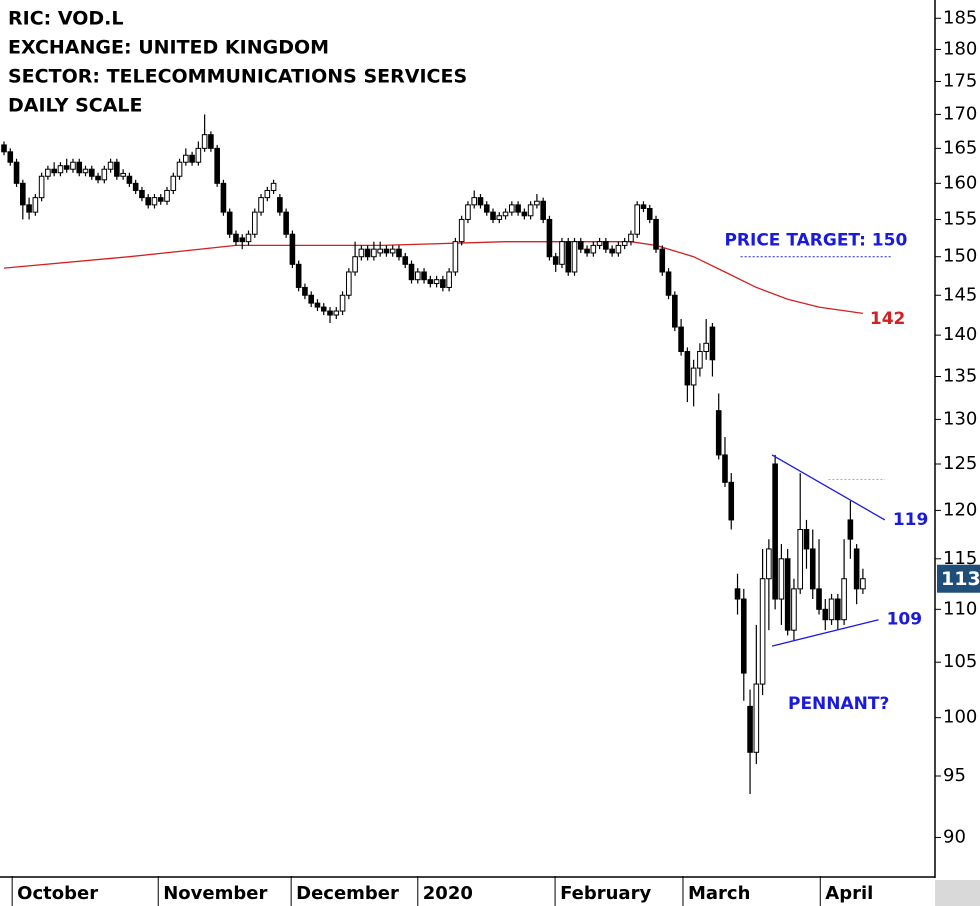 The image size is (980, 906). What do you see at coordinates (960, 17) in the screenshot?
I see `y-tick-label: 185` at bounding box center [960, 17].